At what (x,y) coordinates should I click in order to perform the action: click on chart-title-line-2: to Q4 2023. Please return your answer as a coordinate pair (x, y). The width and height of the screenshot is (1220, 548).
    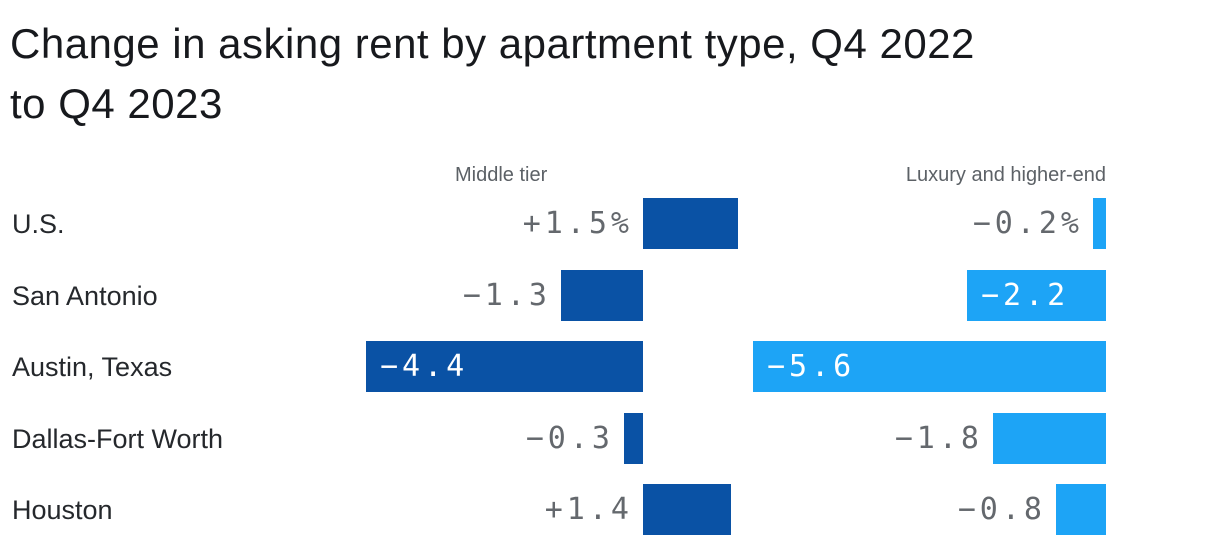
    Looking at the image, I should click on (116, 103).